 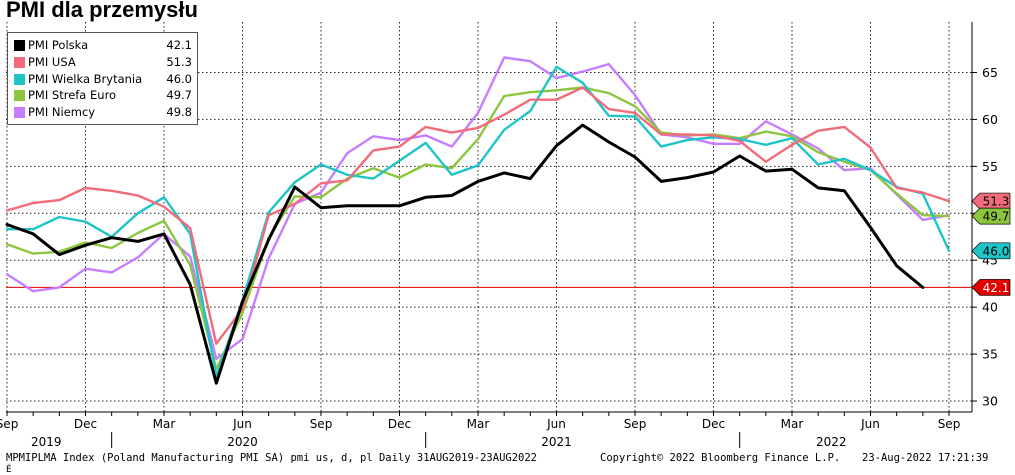 What do you see at coordinates (556, 442) in the screenshot?
I see `x-year-label: 2021` at bounding box center [556, 442].